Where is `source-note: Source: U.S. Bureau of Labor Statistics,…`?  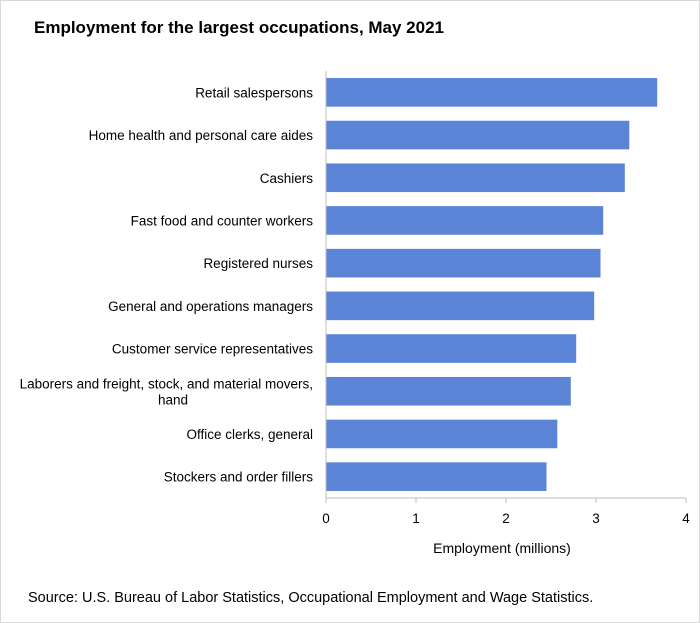 source-note: Source: U.S. Bureau of Labor Statistics,… is located at coordinates (310, 598).